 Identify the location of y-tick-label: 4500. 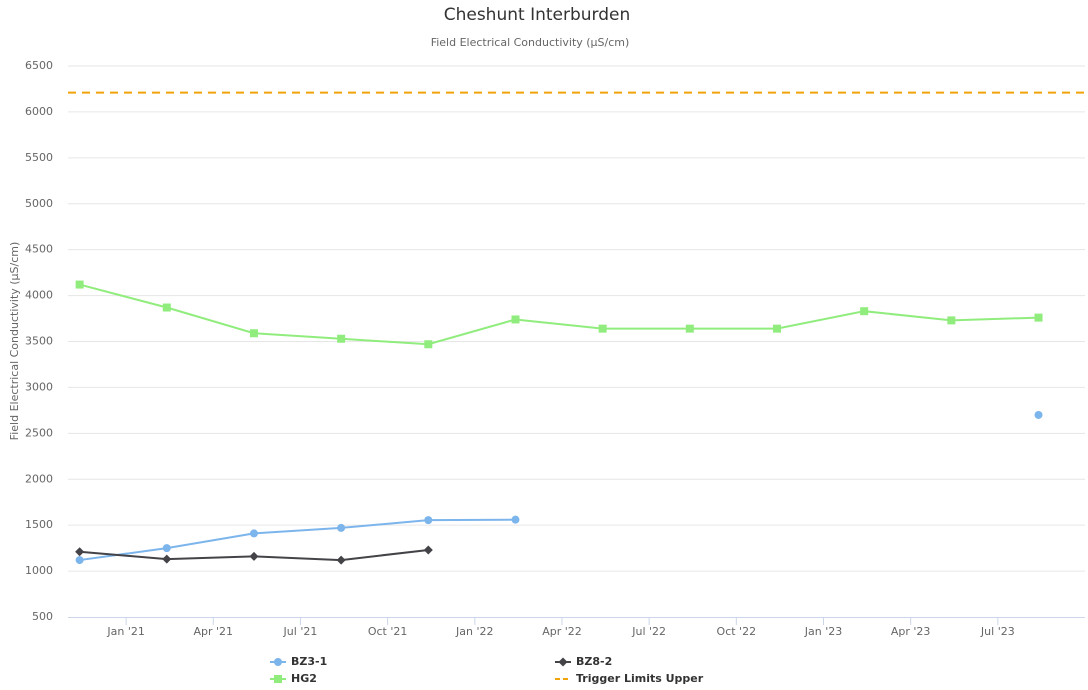
(39, 249).